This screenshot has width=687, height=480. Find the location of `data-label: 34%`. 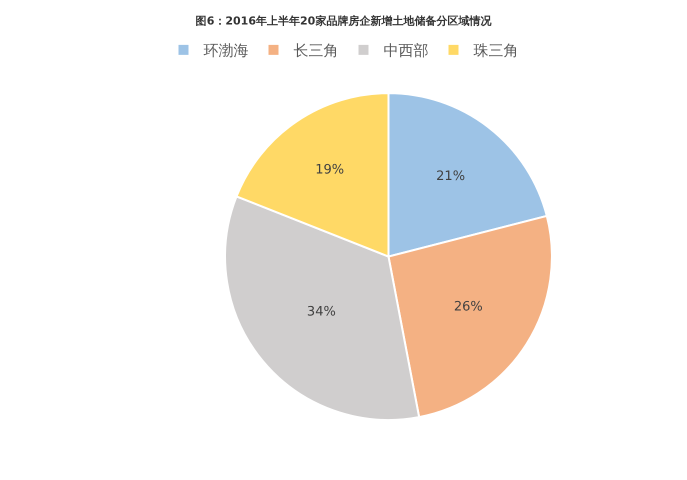

data-label: 34% is located at coordinates (321, 312).